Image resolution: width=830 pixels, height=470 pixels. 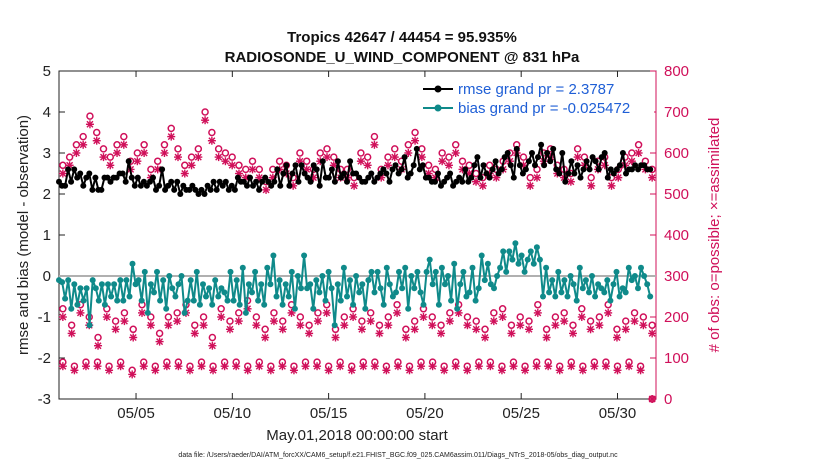 What do you see at coordinates (402, 57) in the screenshot?
I see `chart-title-line2: RADIOSONDE_U_WIND_COMPONENT @ 831 hPa` at bounding box center [402, 57].